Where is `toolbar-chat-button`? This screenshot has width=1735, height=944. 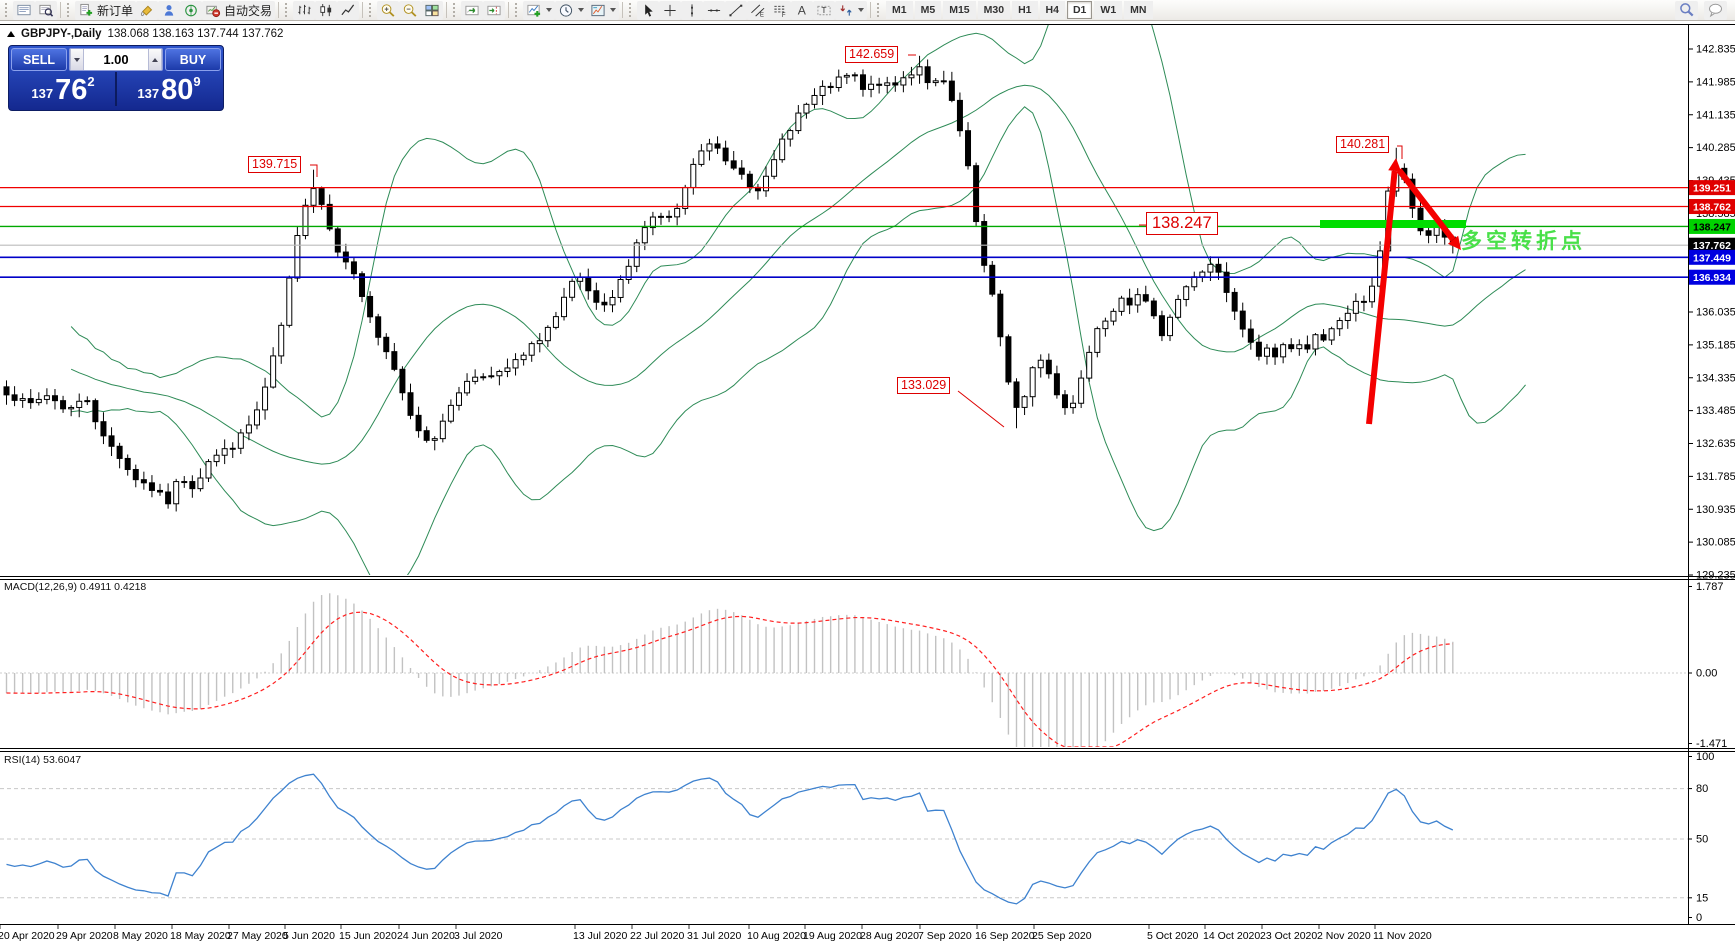 toolbar-chat-button is located at coordinates (1715, 10).